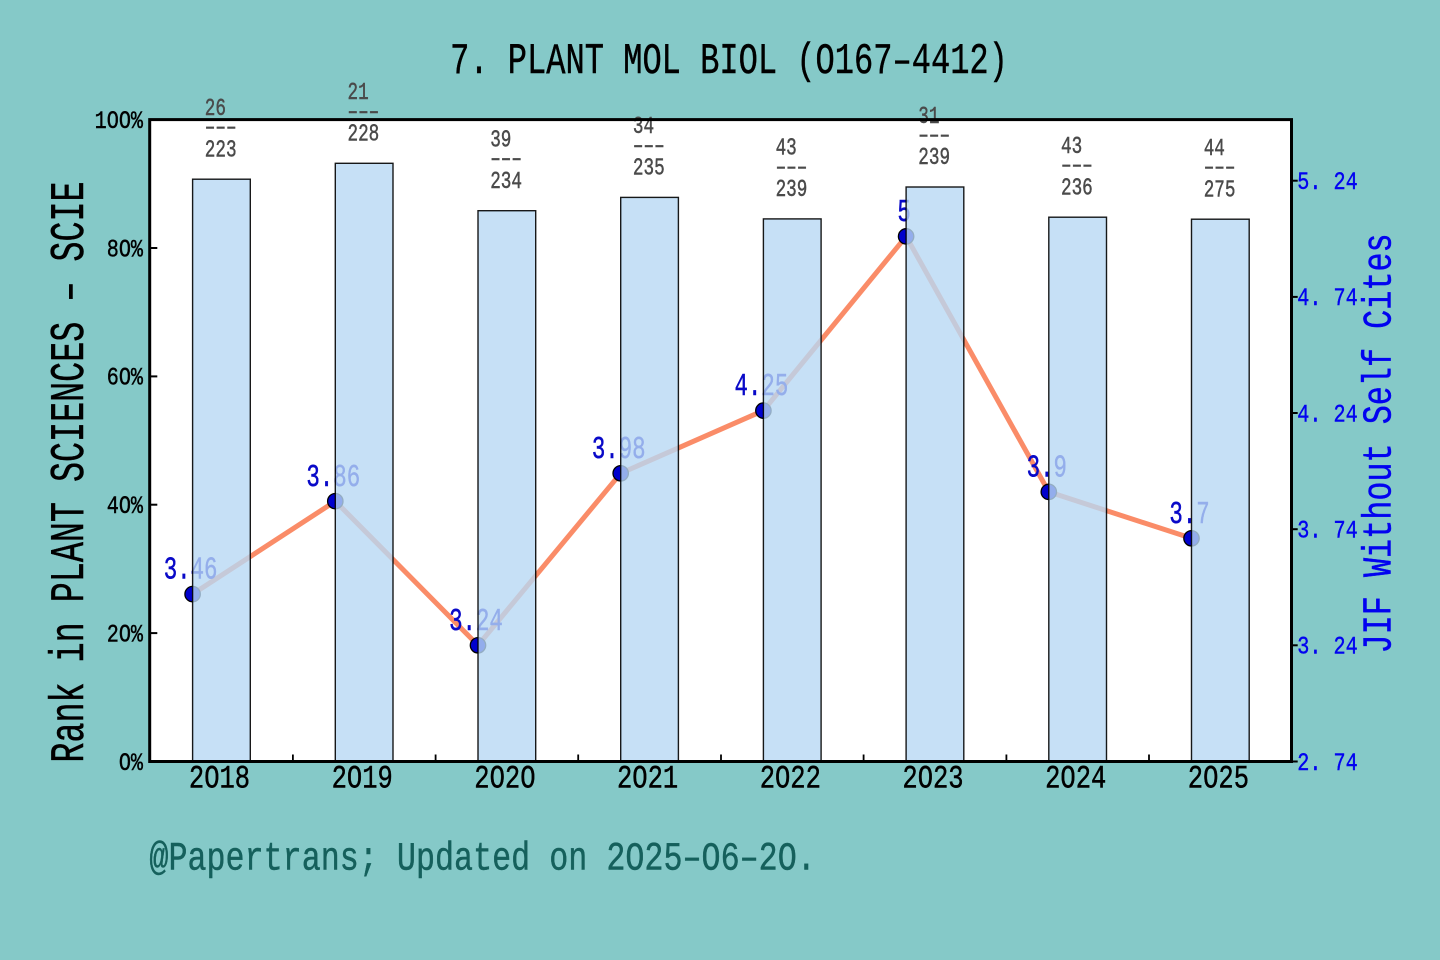 Image resolution: width=1440 pixels, height=960 pixels. What do you see at coordinates (647, 779) in the screenshot?
I see `svg-text: 2O21` at bounding box center [647, 779].